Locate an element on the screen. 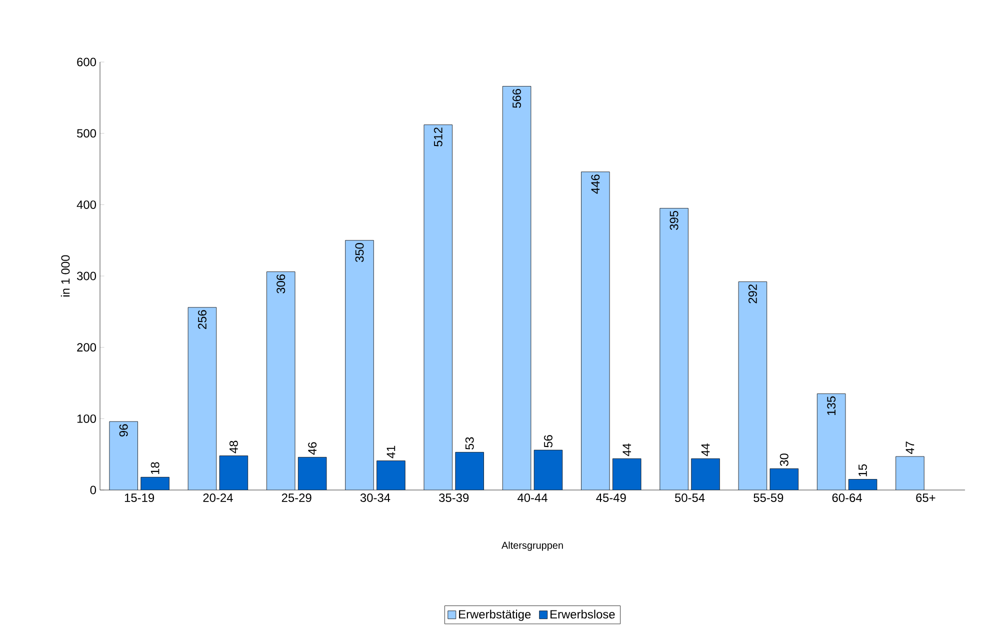 The image size is (992, 628). data-label: 53 is located at coordinates (469, 443).